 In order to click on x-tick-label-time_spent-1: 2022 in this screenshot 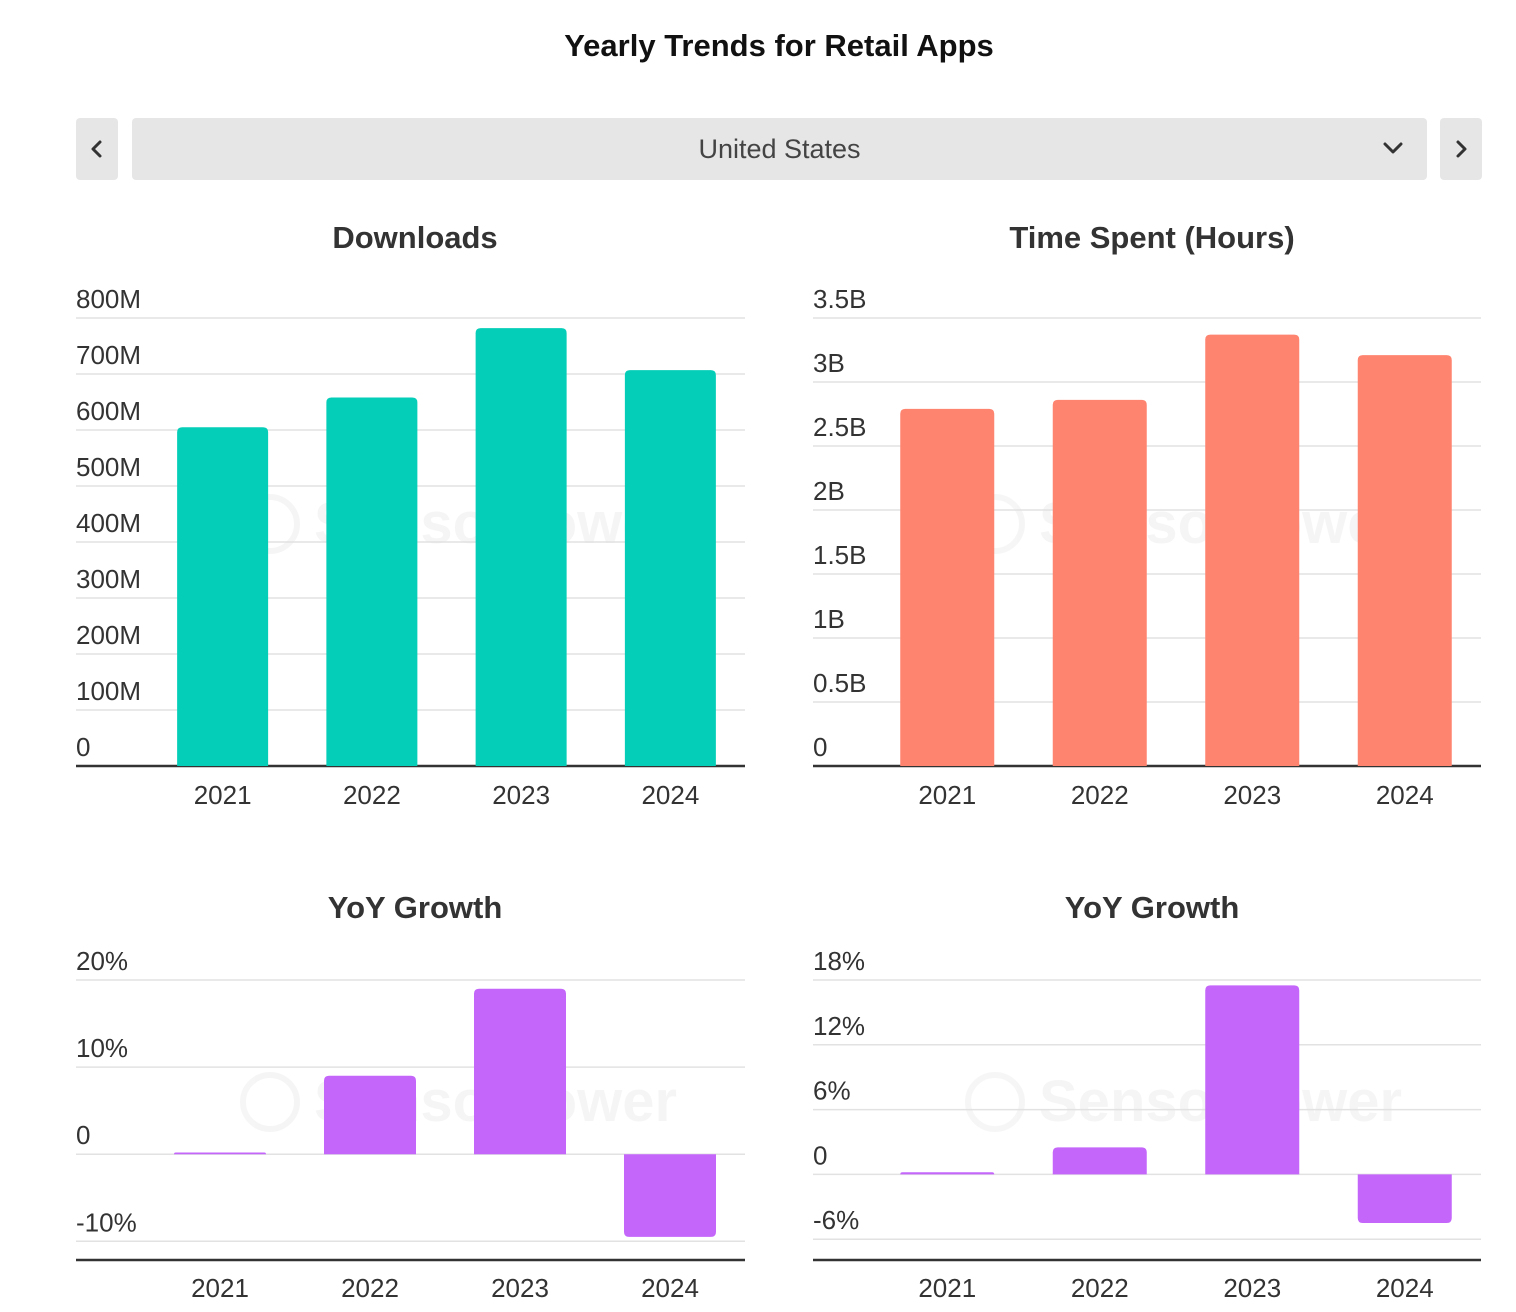, I will do `click(1100, 795)`.